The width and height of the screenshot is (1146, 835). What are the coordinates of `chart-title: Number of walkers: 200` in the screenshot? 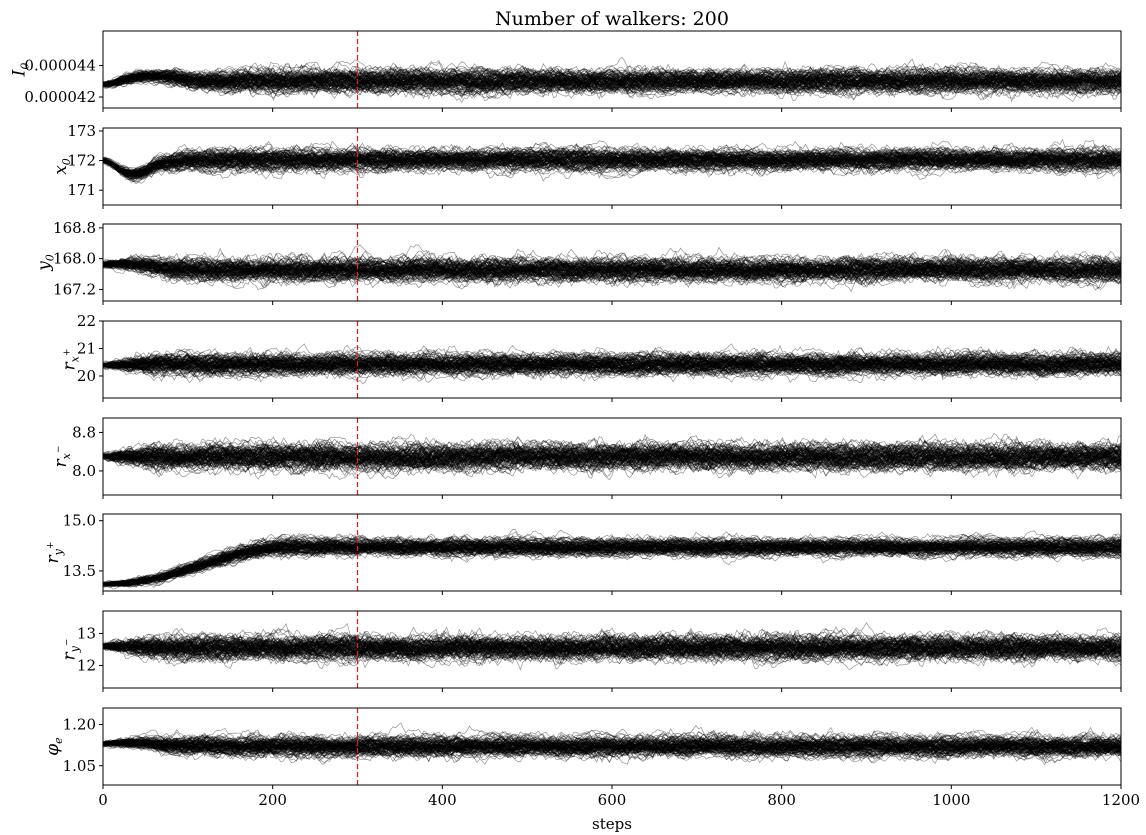 It's located at (612, 19).